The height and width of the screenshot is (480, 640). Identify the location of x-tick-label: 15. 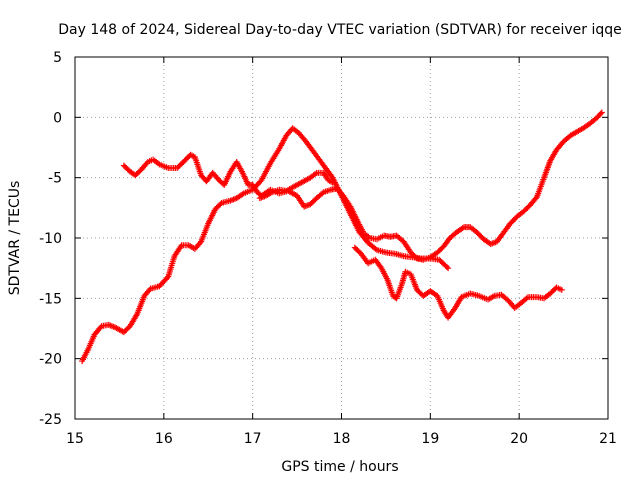
(75, 439).